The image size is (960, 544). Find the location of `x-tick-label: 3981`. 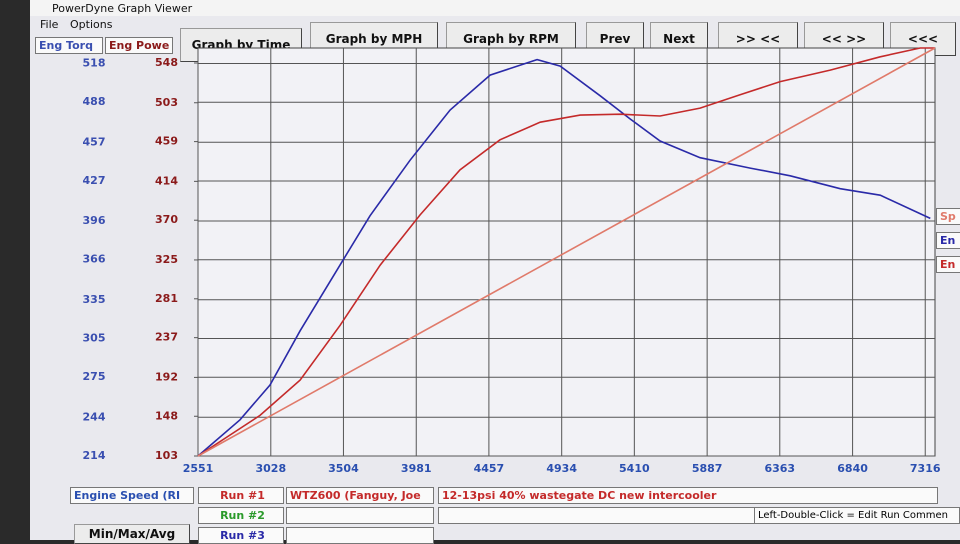

x-tick-label: 3981 is located at coordinates (416, 468).